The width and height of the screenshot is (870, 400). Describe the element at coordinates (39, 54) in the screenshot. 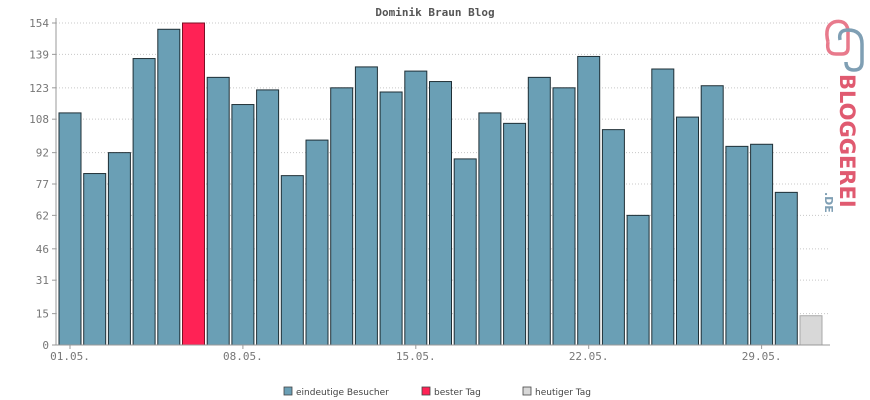

I see `y-tick-label: 139` at that location.